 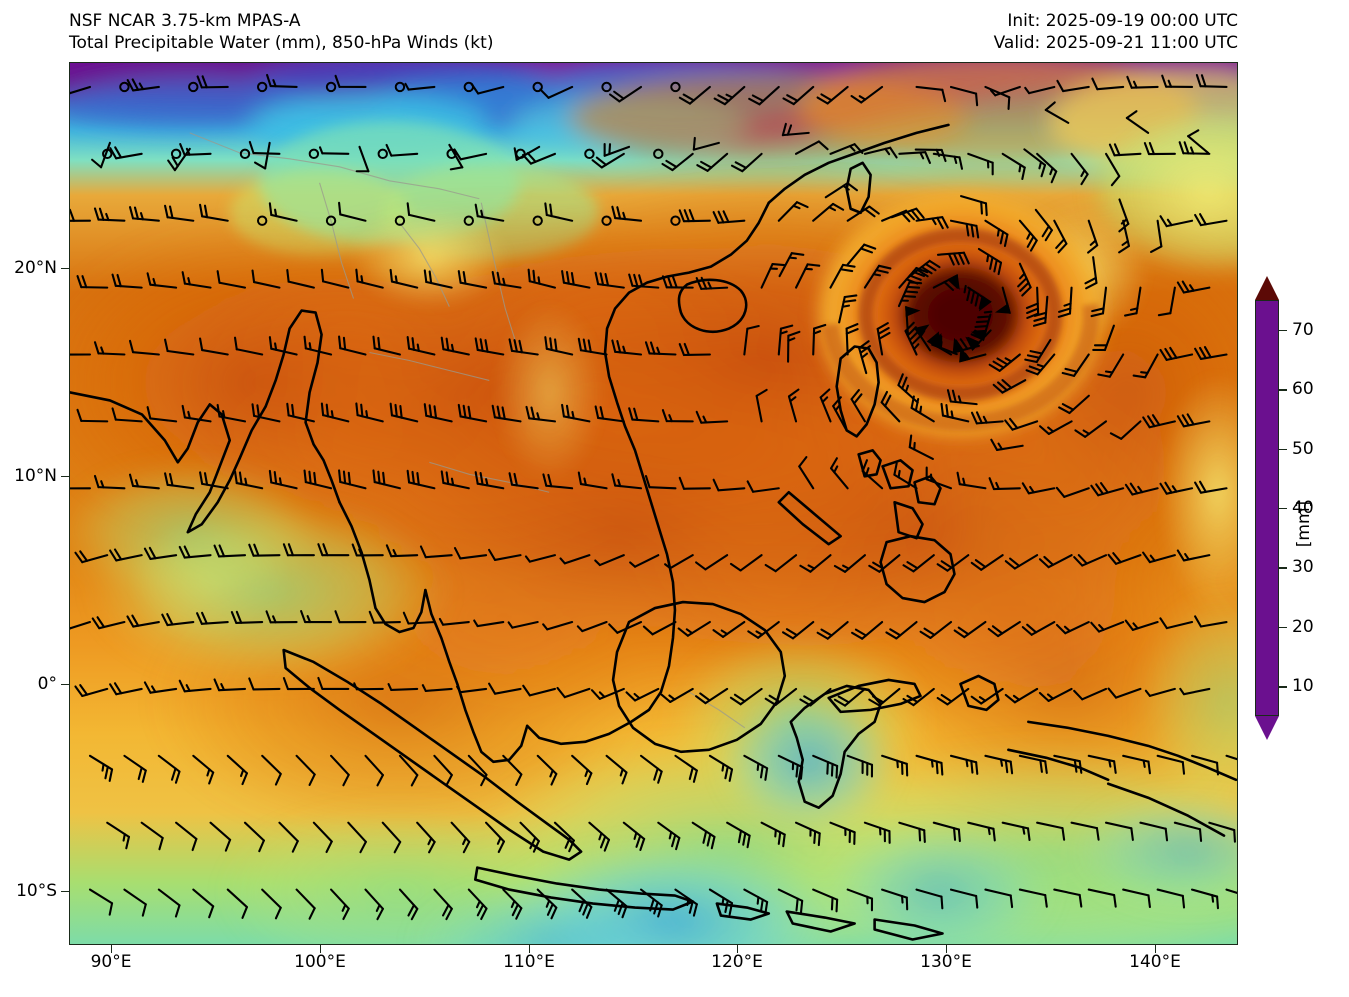 What do you see at coordinates (1267, 288) in the screenshot?
I see `colorbar-extend-max` at bounding box center [1267, 288].